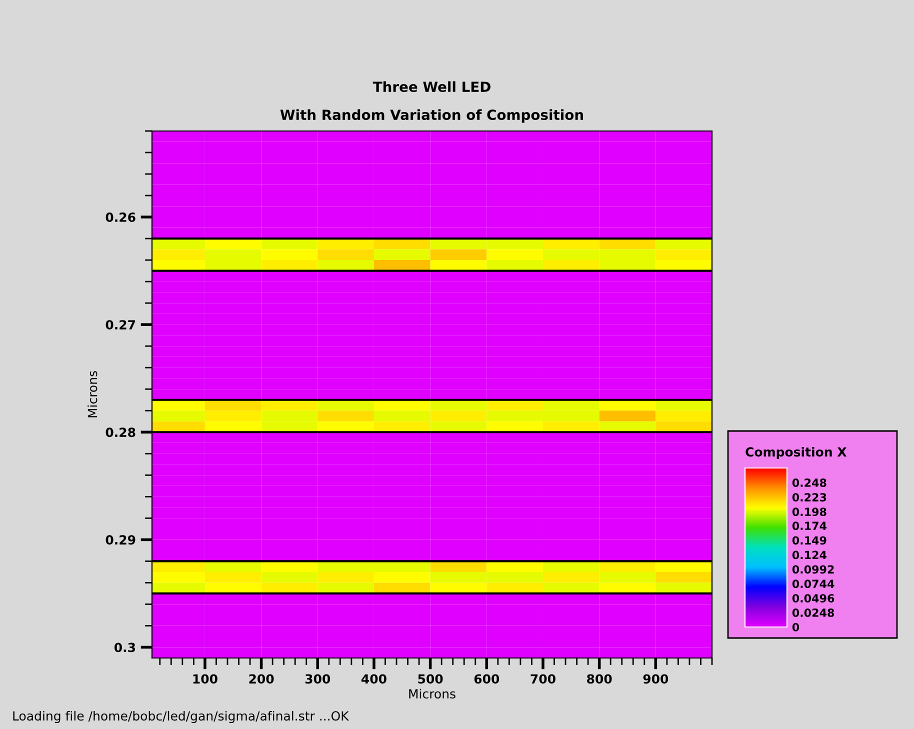  Describe the element at coordinates (261, 679) in the screenshot. I see `x-tick-label: 200` at that location.